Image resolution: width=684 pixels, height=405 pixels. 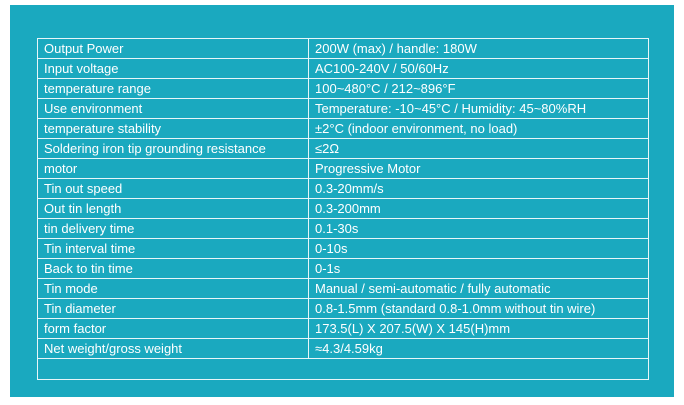 I want to click on spec-row: Tin out speed 0.3-20mm/s, so click(x=343, y=188).